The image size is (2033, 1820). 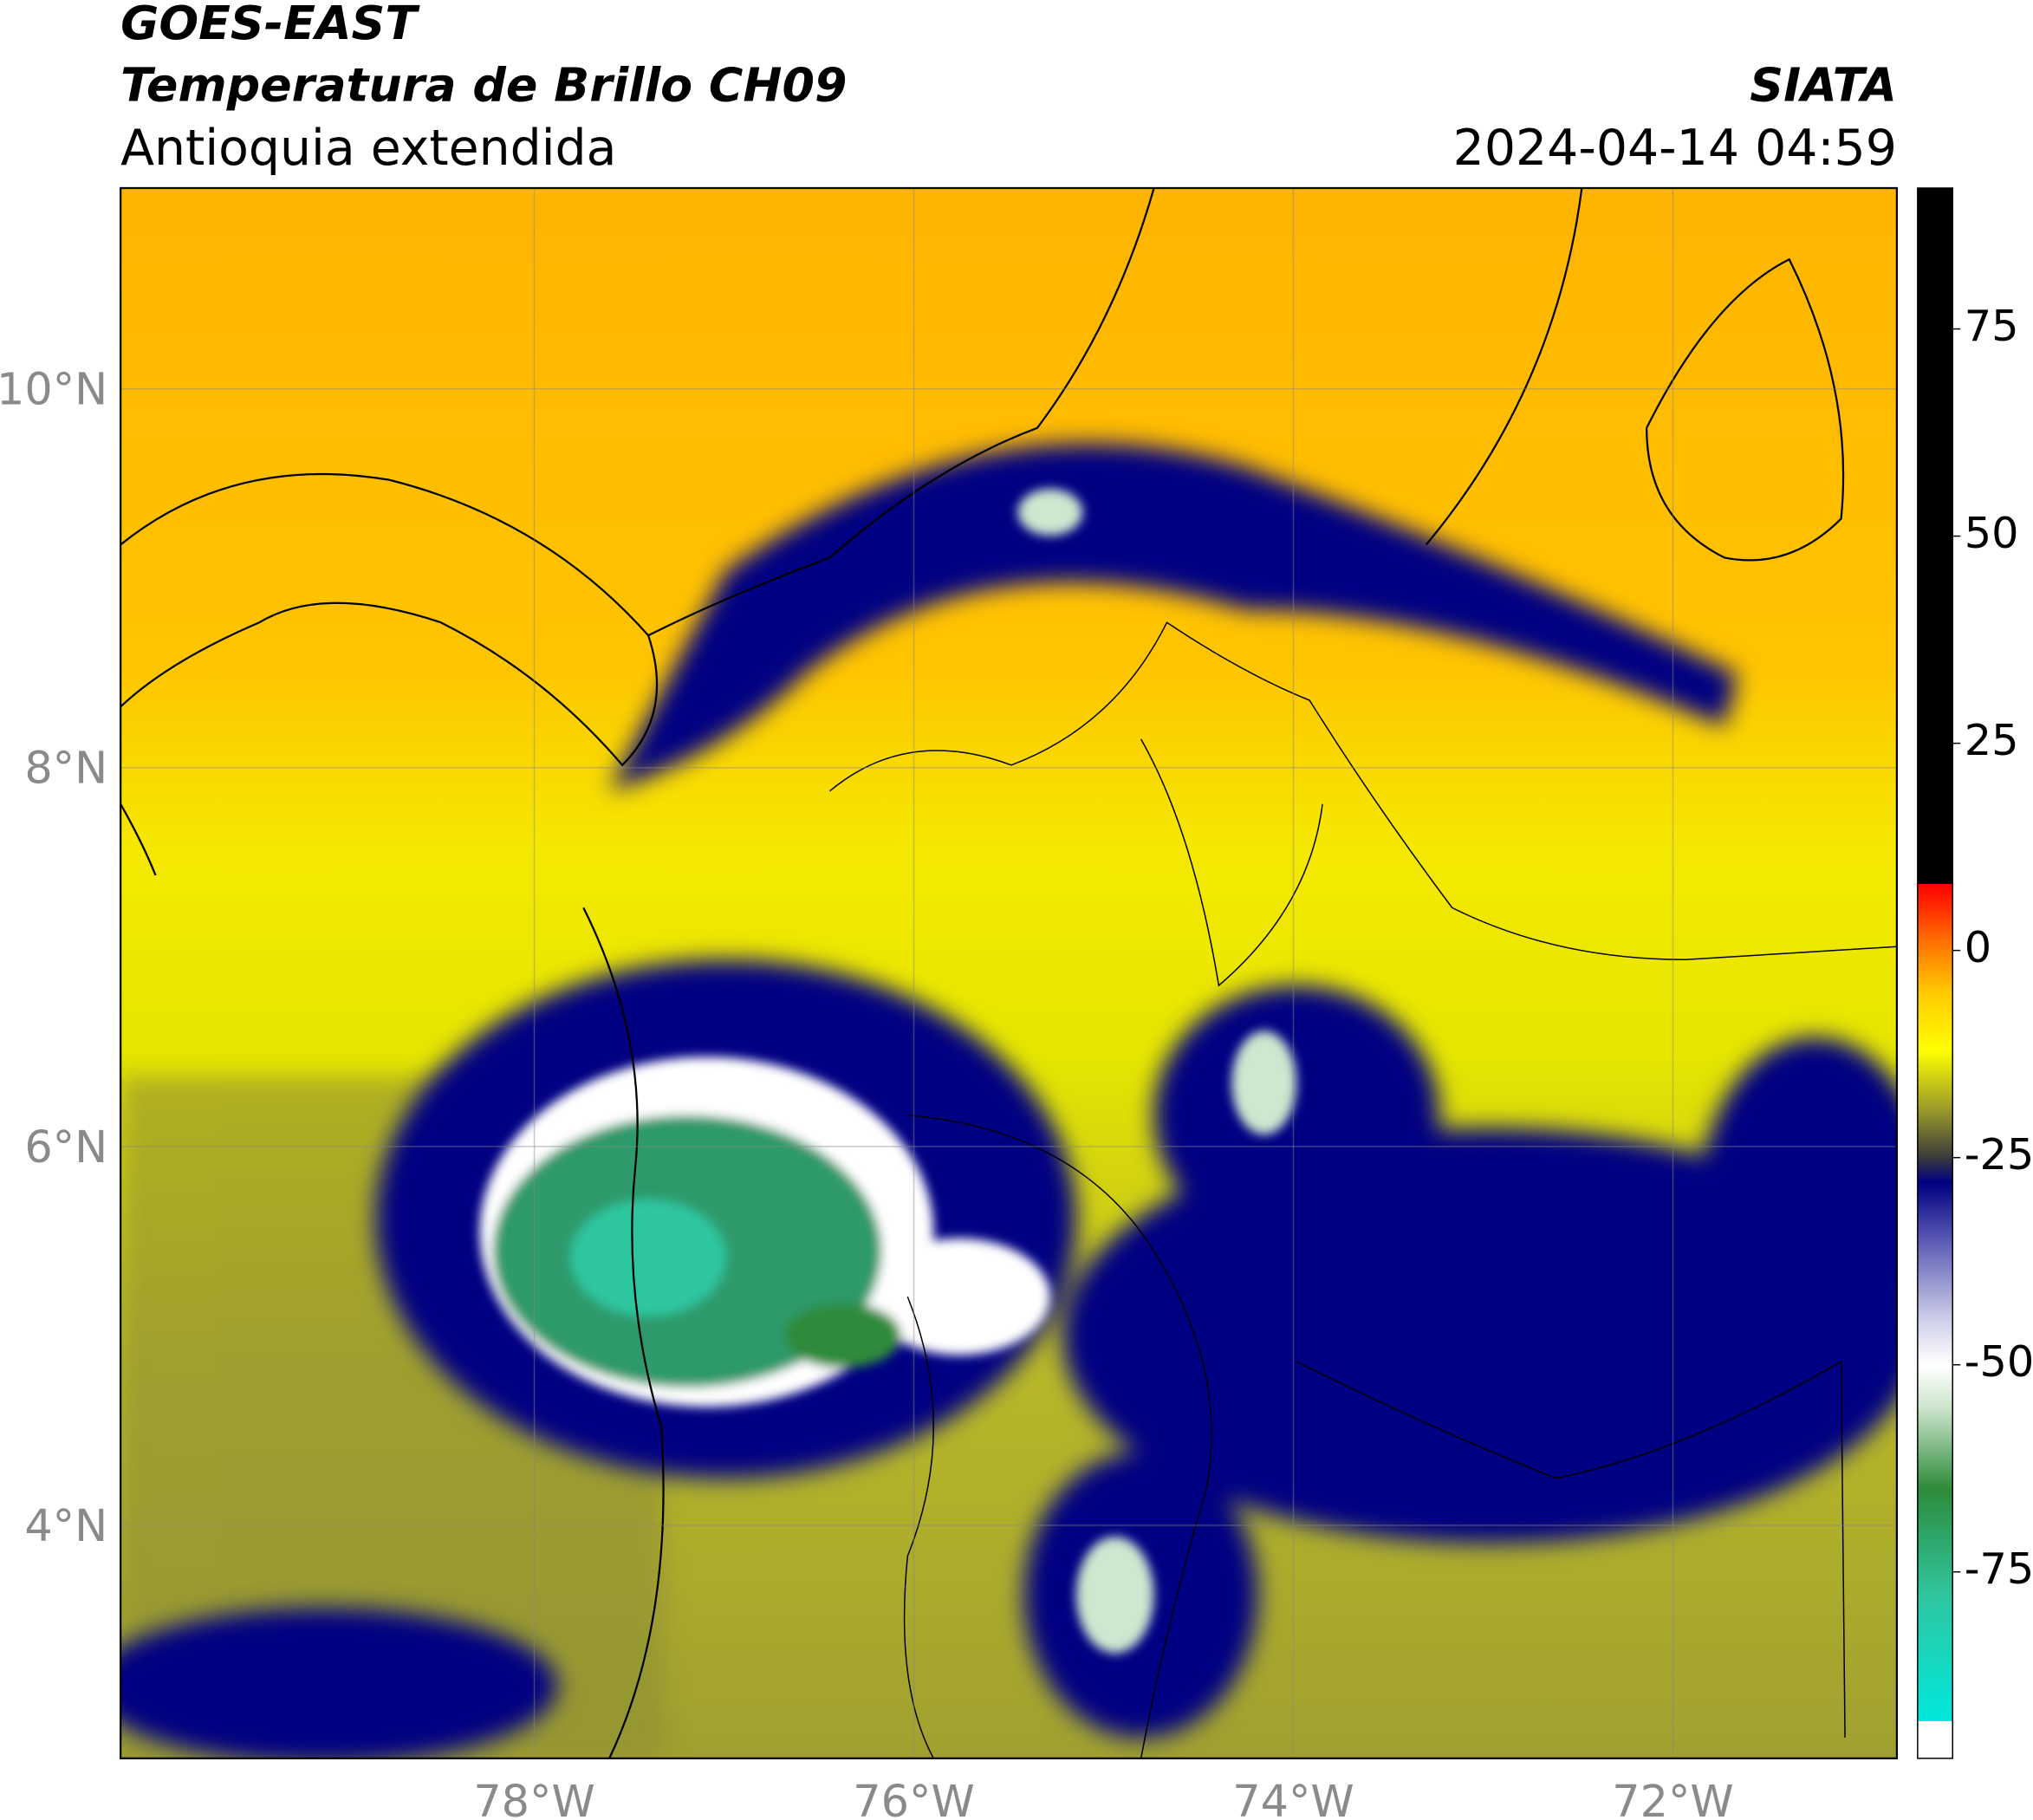 What do you see at coordinates (1672, 1798) in the screenshot?
I see `x-tick-label: 72°W` at bounding box center [1672, 1798].